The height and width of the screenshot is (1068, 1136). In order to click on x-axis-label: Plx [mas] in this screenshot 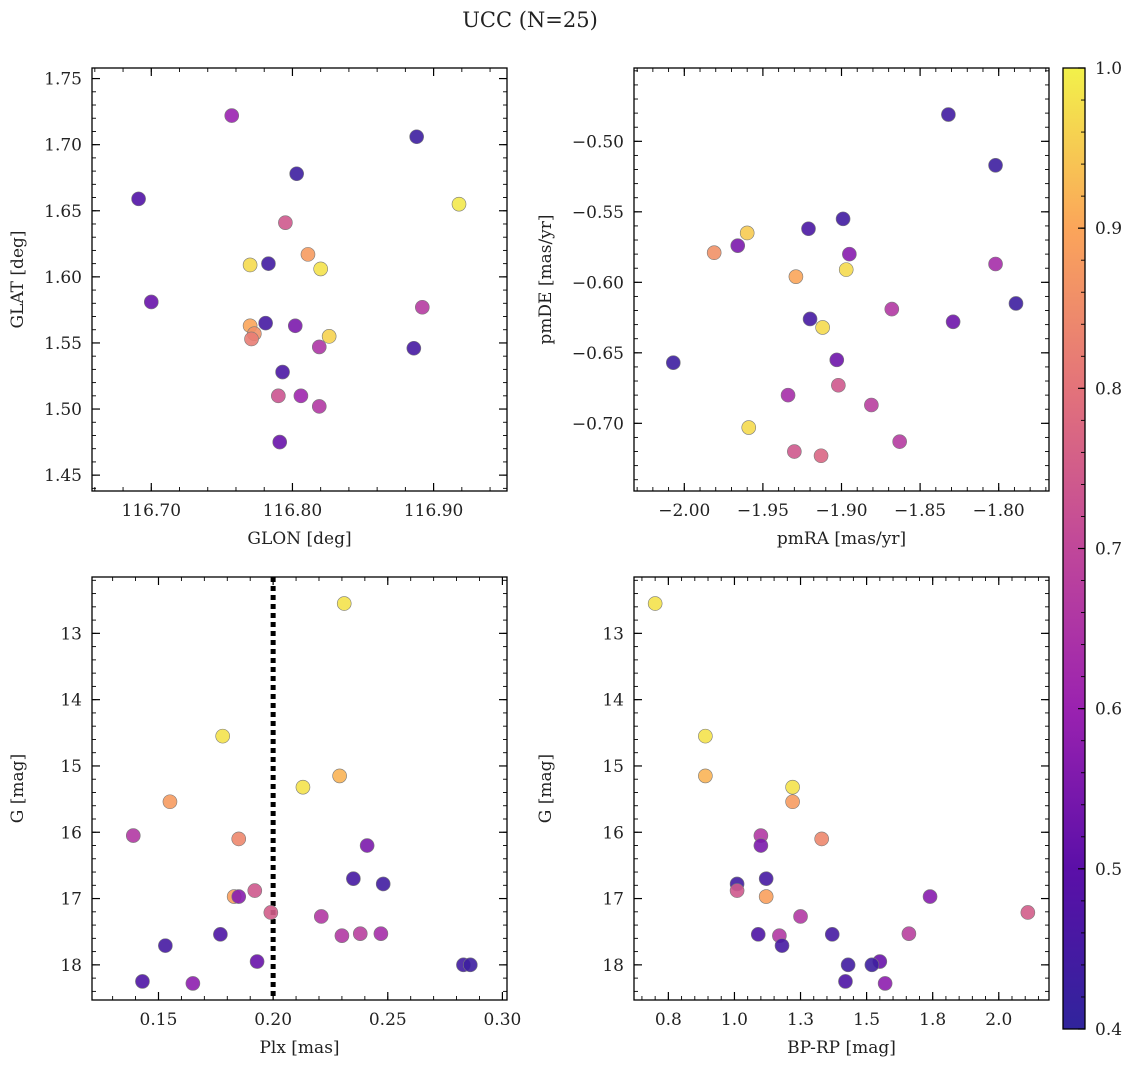, I will do `click(299, 1048)`.